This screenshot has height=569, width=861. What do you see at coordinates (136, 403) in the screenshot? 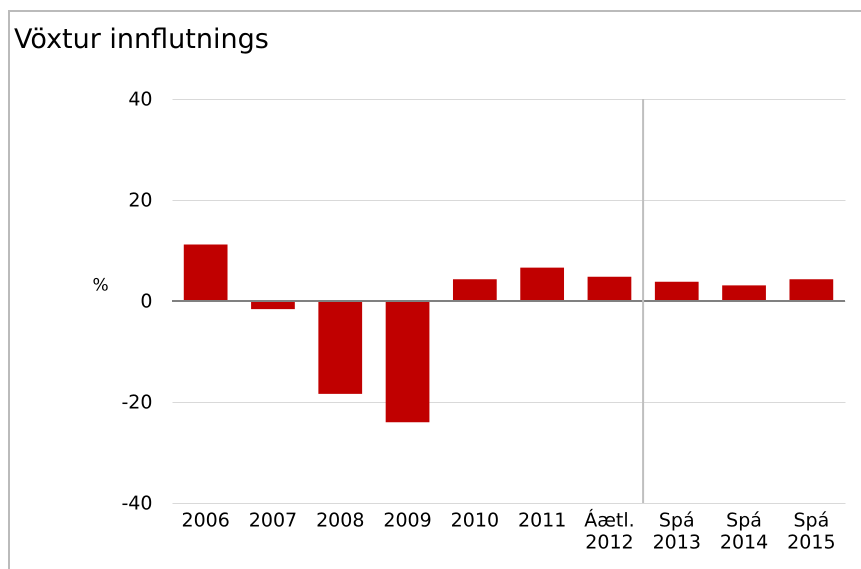
I see `y-tick-label: -20` at bounding box center [136, 403].